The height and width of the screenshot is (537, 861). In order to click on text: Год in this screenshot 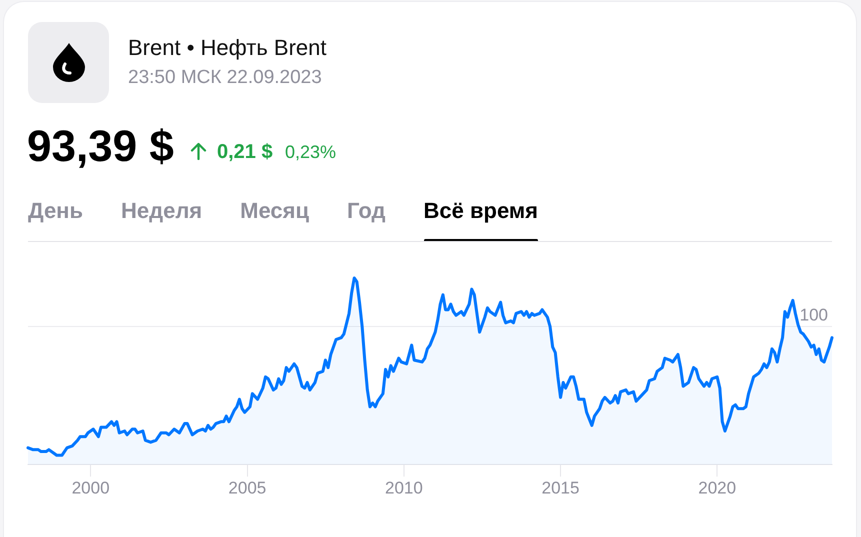, I will do `click(366, 210)`.